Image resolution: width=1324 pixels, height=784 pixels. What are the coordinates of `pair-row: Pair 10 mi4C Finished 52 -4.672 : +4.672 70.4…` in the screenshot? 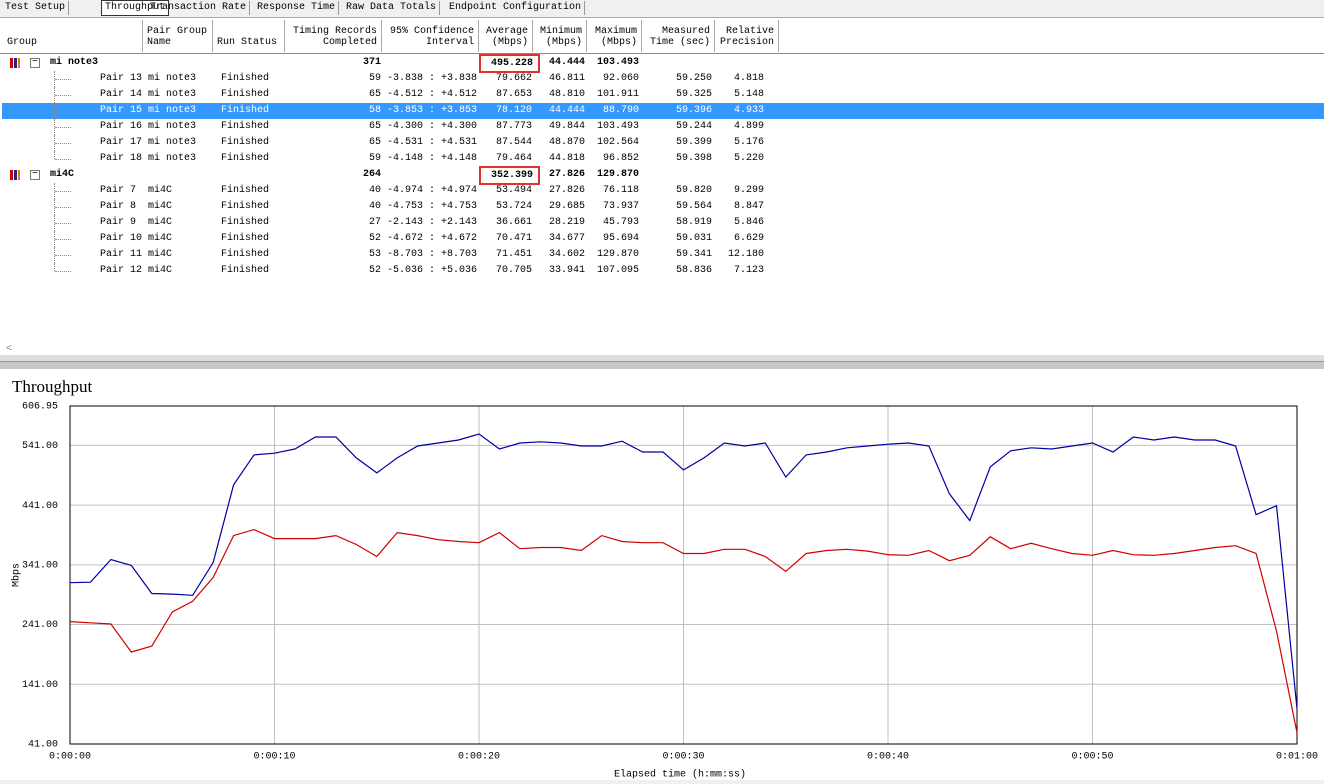 It's located at (663, 239).